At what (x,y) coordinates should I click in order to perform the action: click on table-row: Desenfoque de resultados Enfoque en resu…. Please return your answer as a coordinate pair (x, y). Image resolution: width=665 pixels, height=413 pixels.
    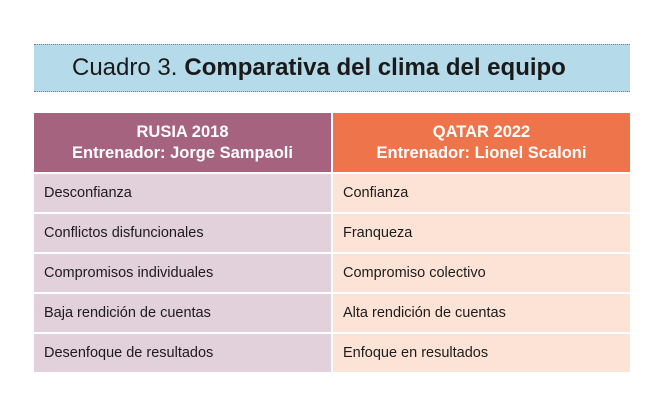
    Looking at the image, I should click on (332, 352).